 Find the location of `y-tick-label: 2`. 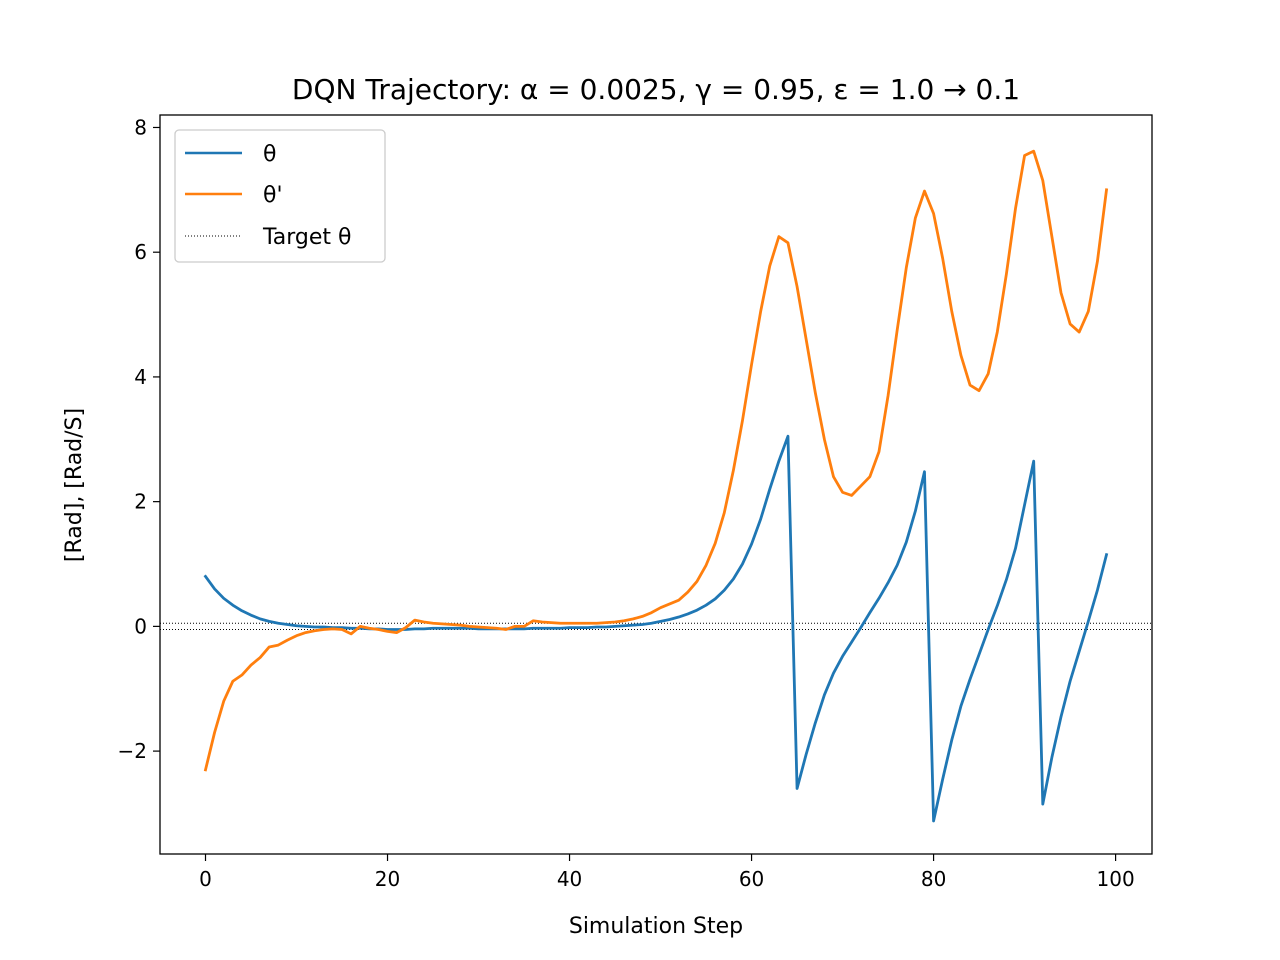

y-tick-label: 2 is located at coordinates (140, 502).